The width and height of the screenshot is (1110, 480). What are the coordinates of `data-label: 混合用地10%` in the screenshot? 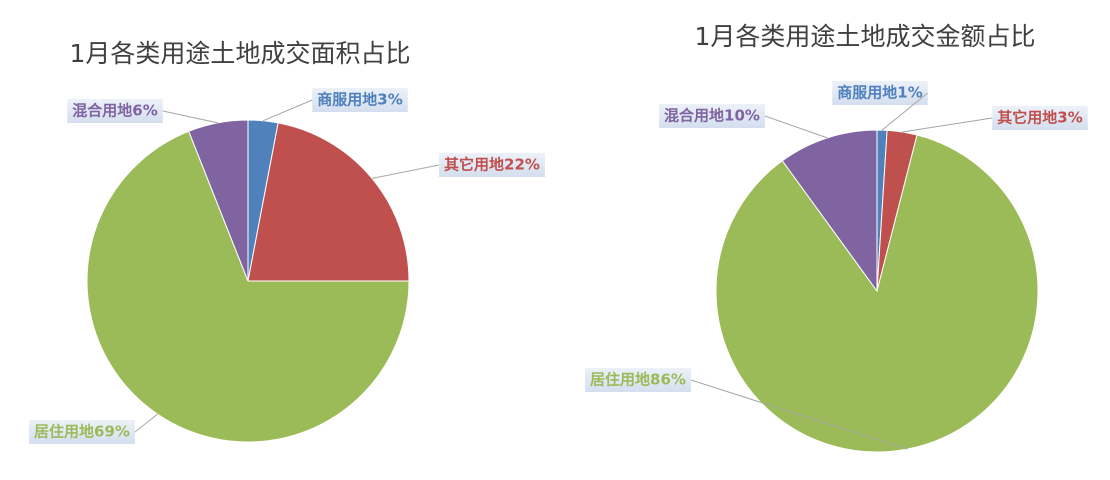 It's located at (712, 116).